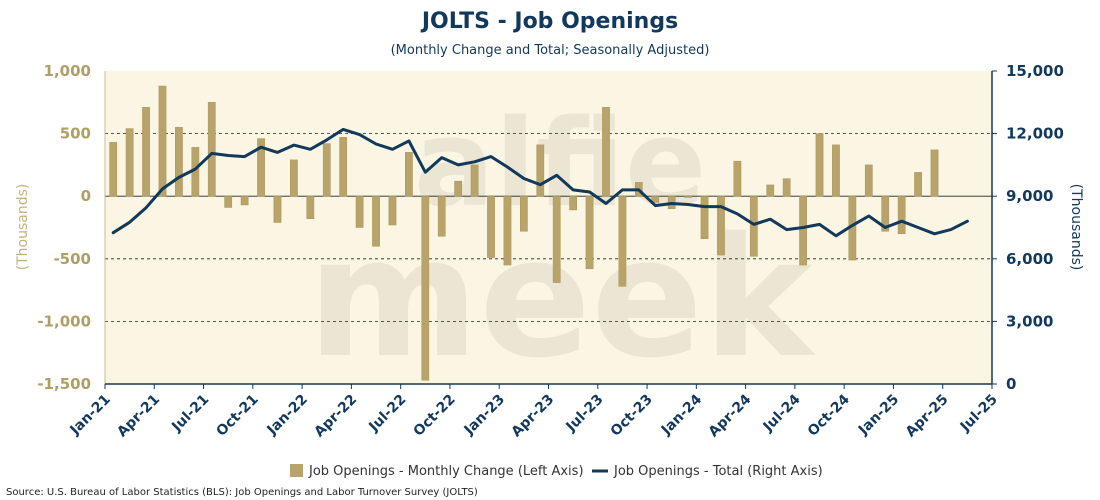 The image size is (1100, 500). I want to click on x-tick-0: Jan-21, so click(90, 415).